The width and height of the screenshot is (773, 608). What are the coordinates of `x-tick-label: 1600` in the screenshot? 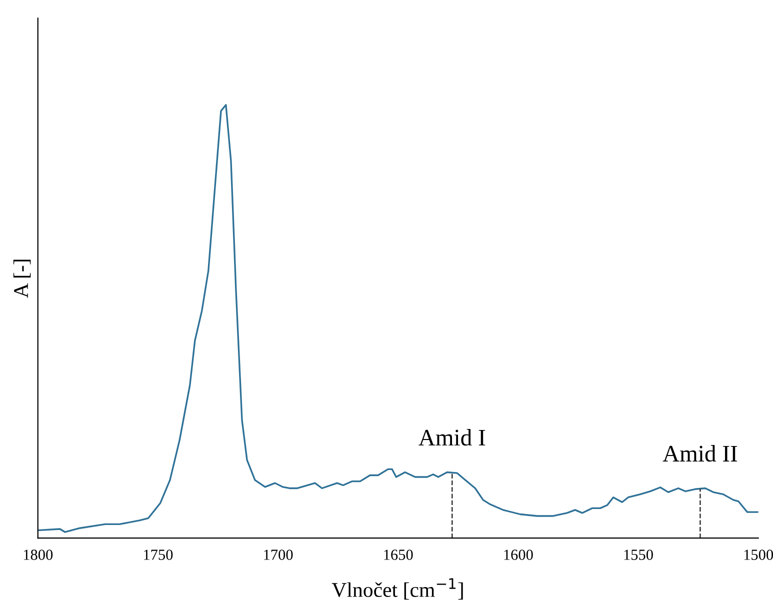 It's located at (518, 555).